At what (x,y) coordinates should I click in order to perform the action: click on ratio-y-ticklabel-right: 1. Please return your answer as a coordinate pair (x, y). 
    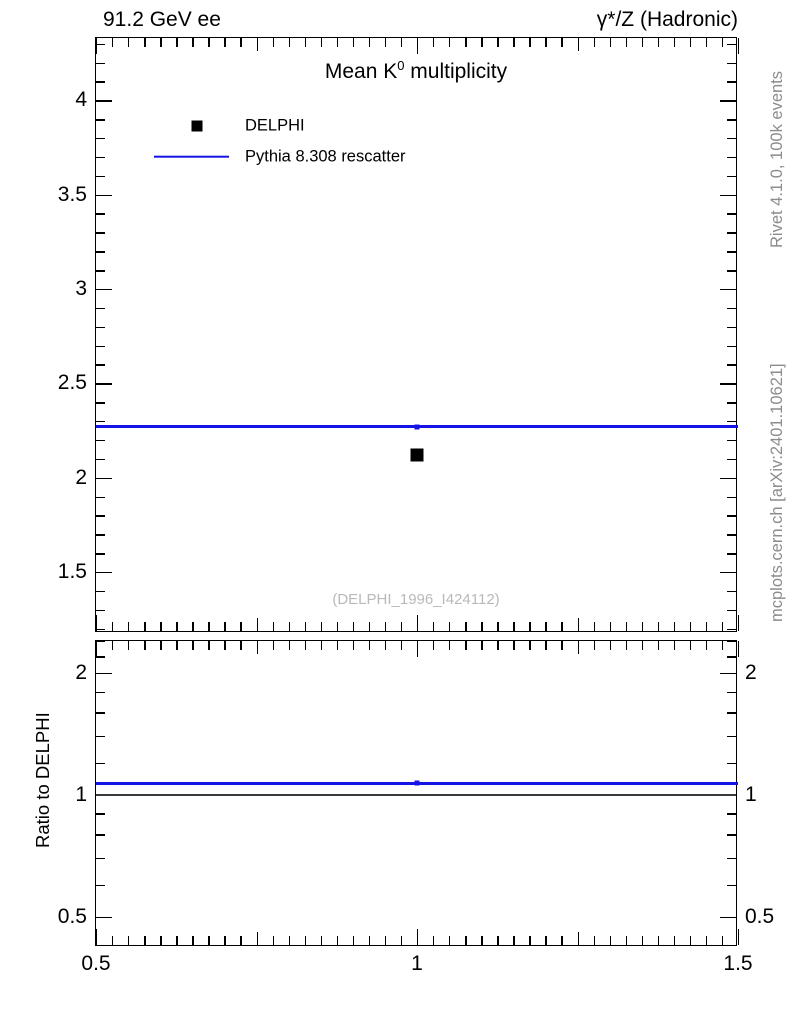
    Looking at the image, I should click on (751, 794).